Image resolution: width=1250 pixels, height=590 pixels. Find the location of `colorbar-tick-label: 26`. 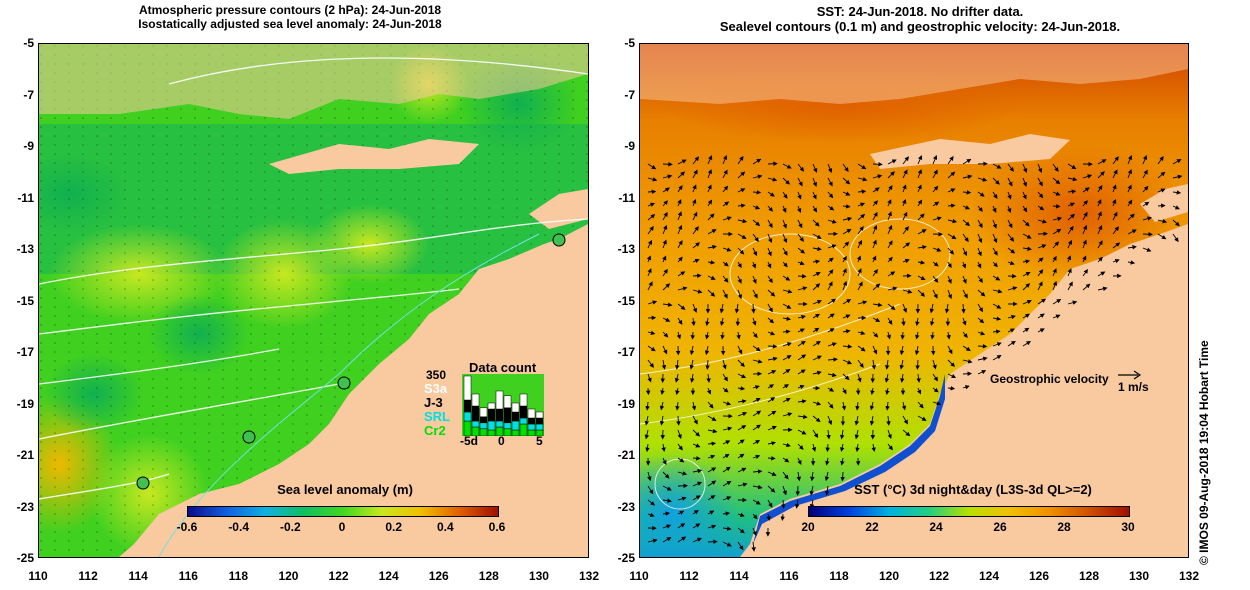

colorbar-tick-label: 26 is located at coordinates (1000, 527).